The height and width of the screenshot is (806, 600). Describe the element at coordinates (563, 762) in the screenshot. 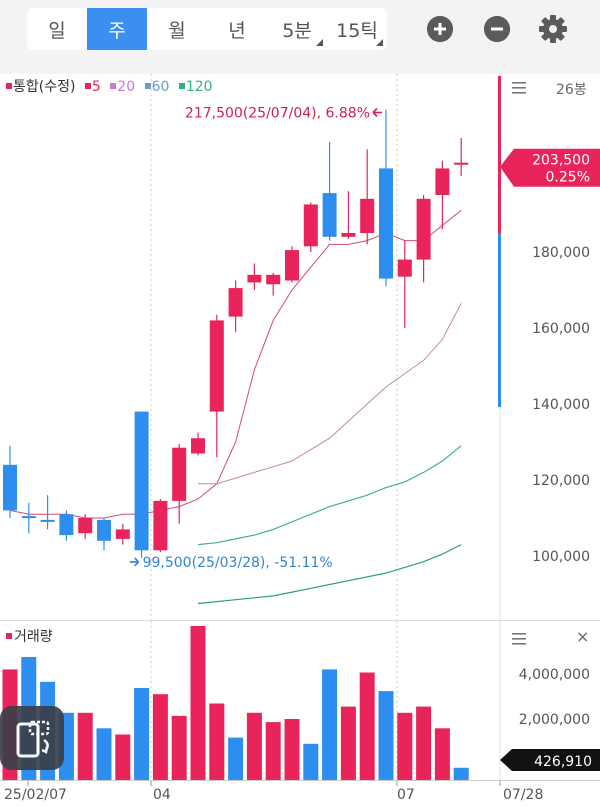

I see `current-volume: 426,910` at that location.